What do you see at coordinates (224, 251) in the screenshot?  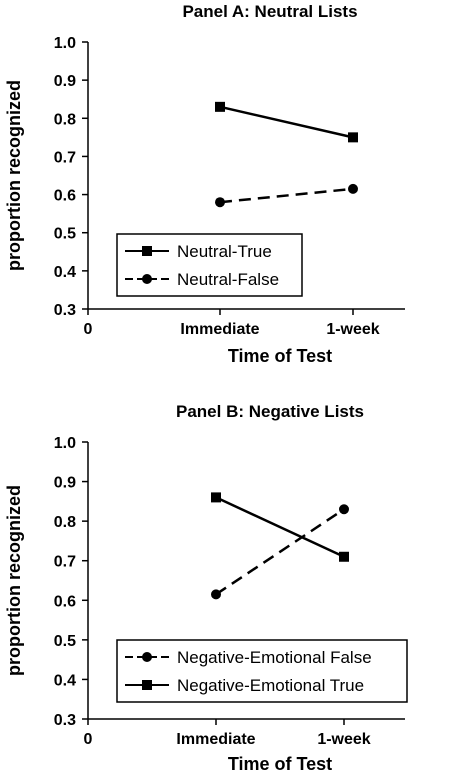 I see `legend-label: Neutral-True` at bounding box center [224, 251].